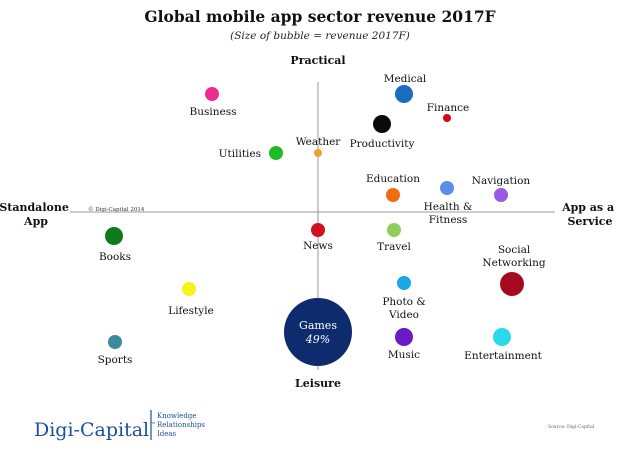 The height and width of the screenshot is (457, 640). Describe the element at coordinates (34, 207) in the screenshot. I see `axis-label-left-line-1: Standalone` at that location.